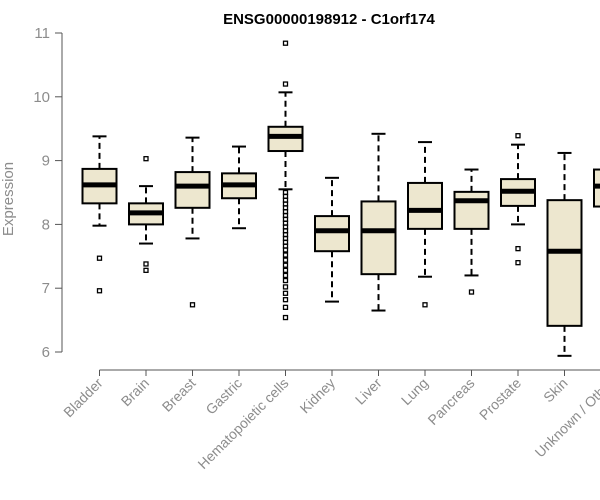 This screenshot has width=600, height=500. I want to click on x-tick-label: Liver, so click(368, 391).